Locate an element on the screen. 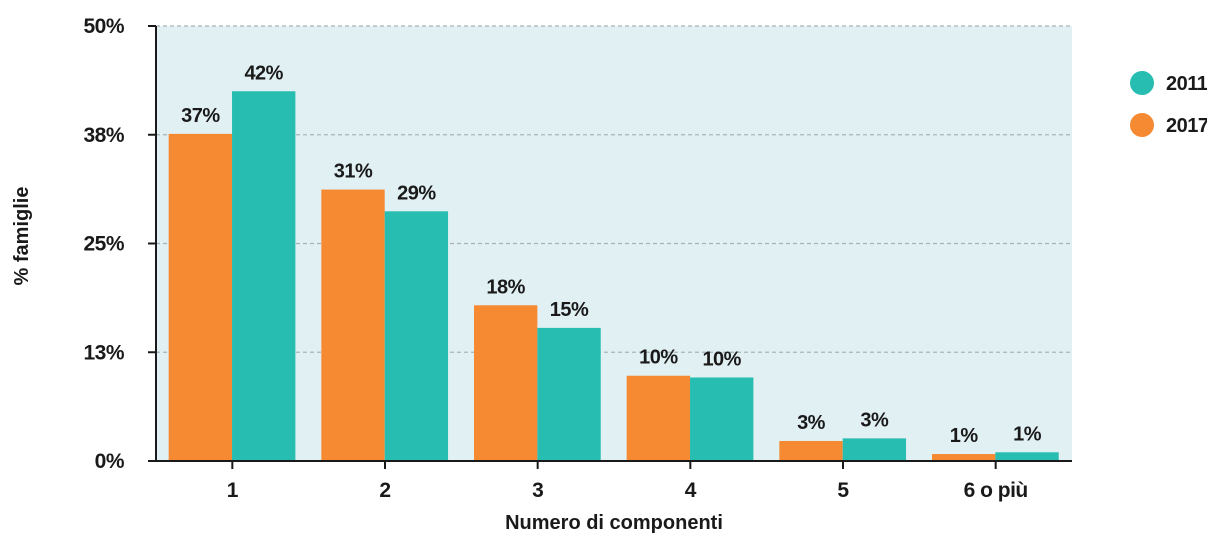 Image resolution: width=1207 pixels, height=535 pixels. data-label-2011-3: 15% is located at coordinates (569, 310).